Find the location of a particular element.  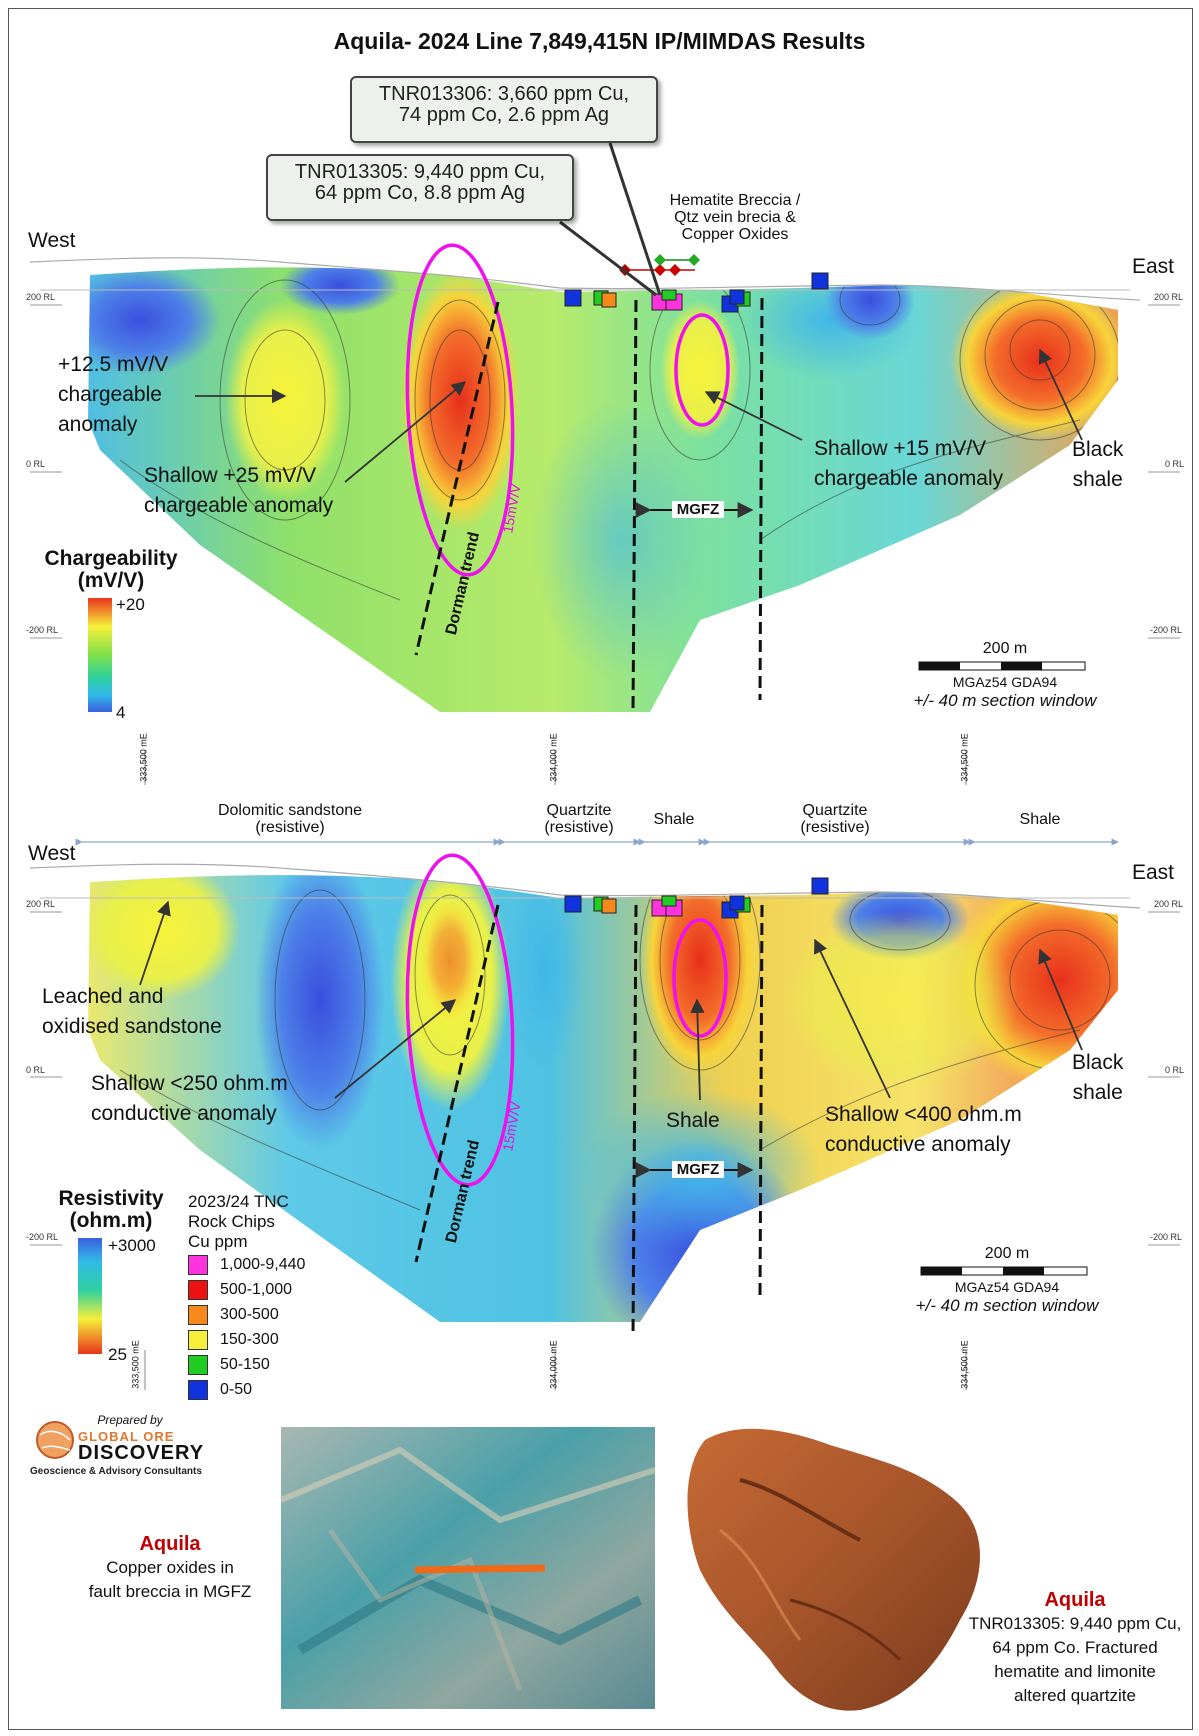

top-anomaly-a-label: +12.5 mV/V chargeable anomaly is located at coordinates (113, 394).